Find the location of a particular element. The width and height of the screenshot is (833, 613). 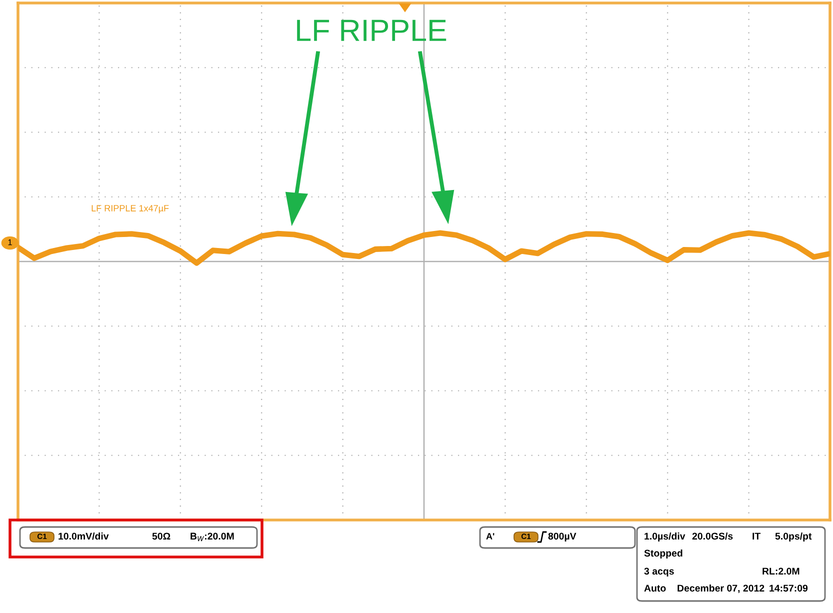

text: 1 is located at coordinates (10, 242).